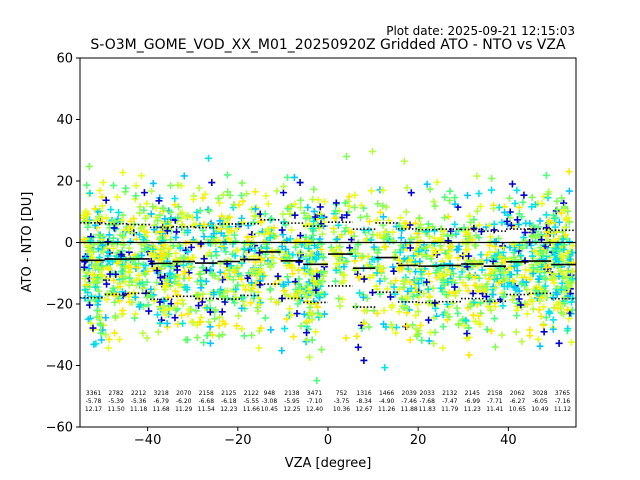 The height and width of the screenshot is (480, 640). Describe the element at coordinates (314, 409) in the screenshot. I see `bin-label: 12.40` at that location.